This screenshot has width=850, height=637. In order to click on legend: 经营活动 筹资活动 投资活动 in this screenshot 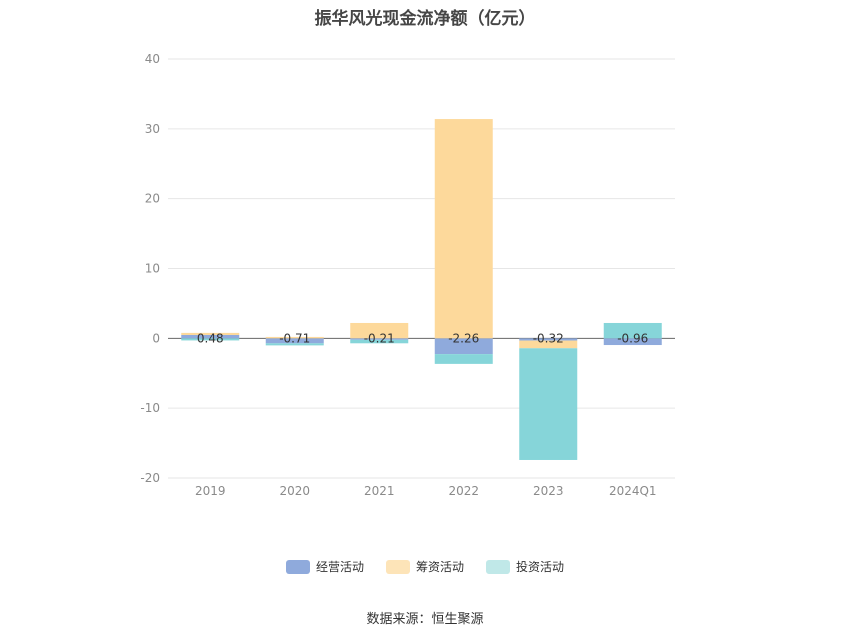, I will do `click(425, 566)`.